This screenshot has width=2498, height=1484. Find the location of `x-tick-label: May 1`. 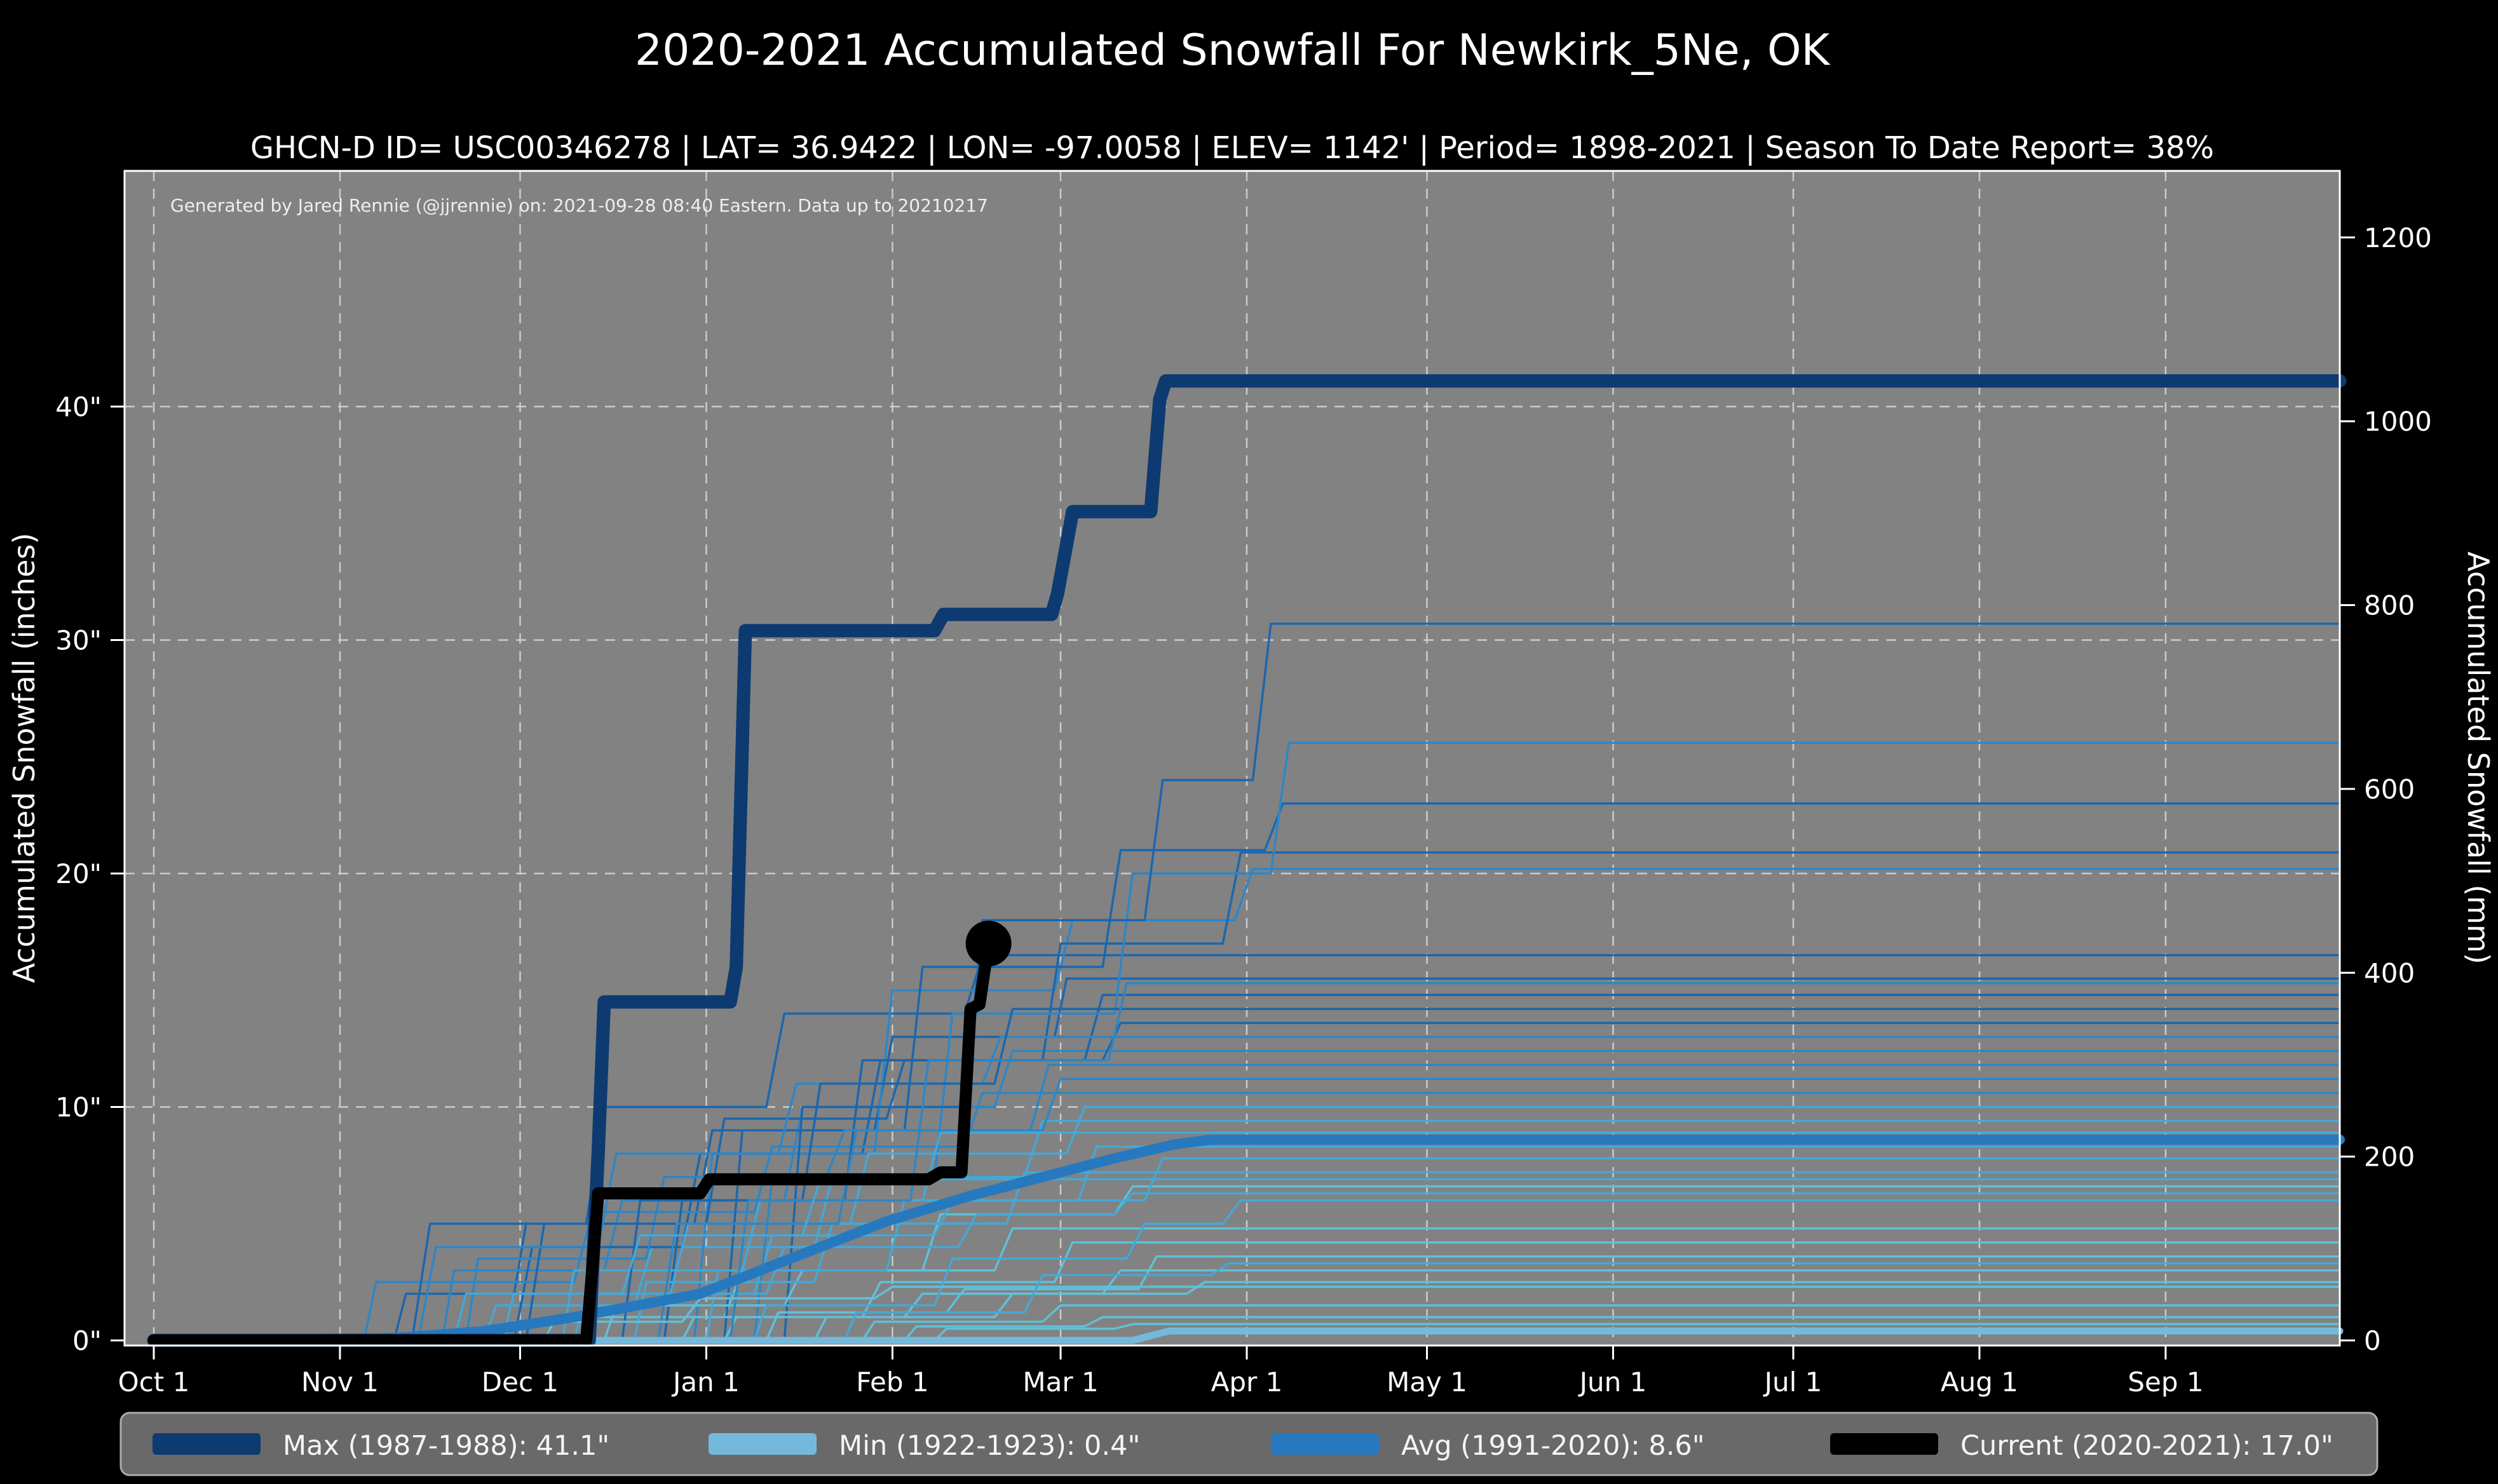

x-tick-label: May 1 is located at coordinates (1427, 1382).